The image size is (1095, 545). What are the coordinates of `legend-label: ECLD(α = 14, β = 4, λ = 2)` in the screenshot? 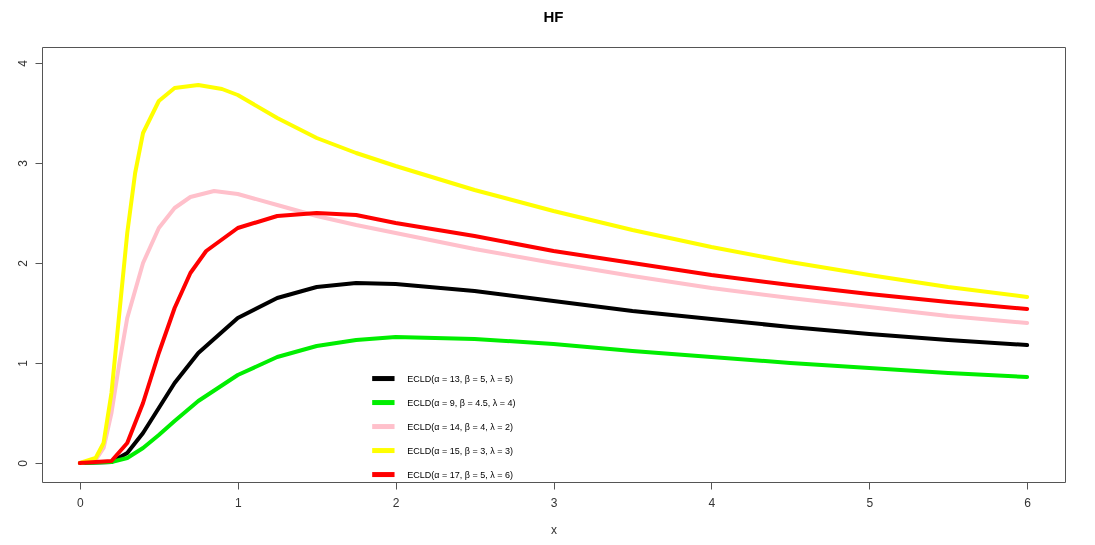 It's located at (460, 426).